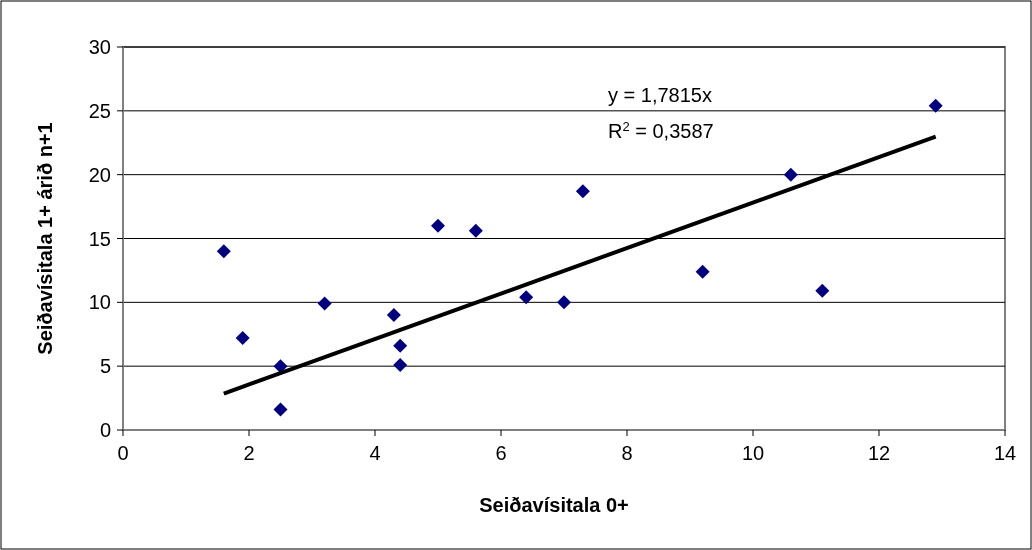 The height and width of the screenshot is (550, 1032). I want to click on y-tick-label: 15, so click(99, 238).